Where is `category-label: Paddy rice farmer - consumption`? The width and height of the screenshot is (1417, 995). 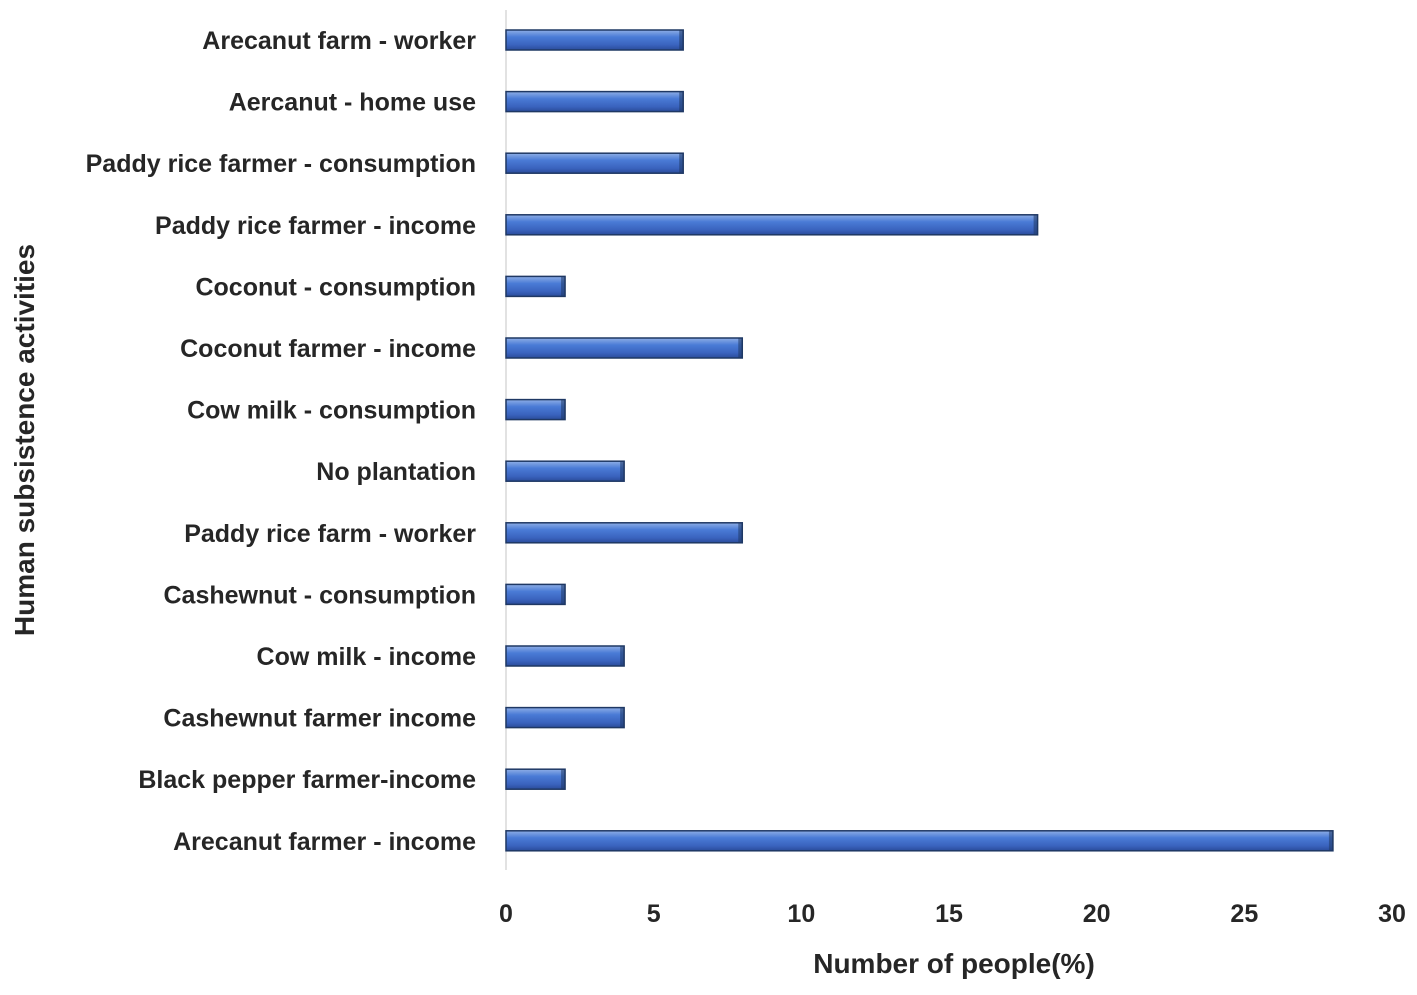 category-label: Paddy rice farmer - consumption is located at coordinates (281, 164).